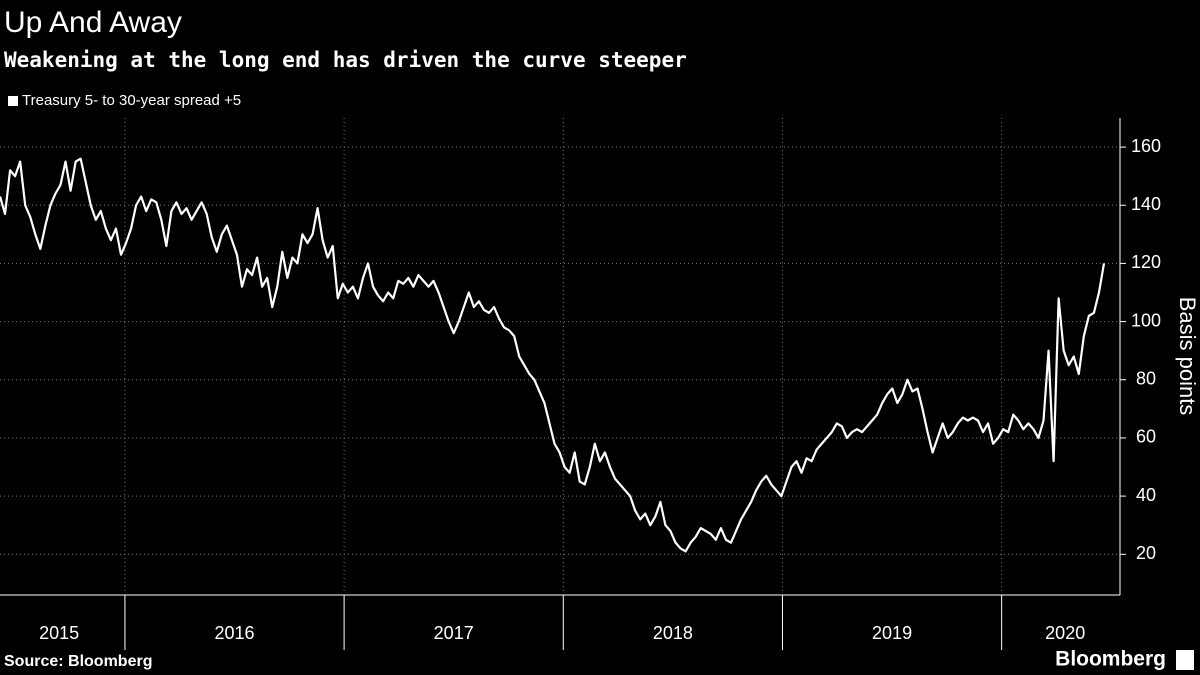 The image size is (1200, 675). What do you see at coordinates (131, 100) in the screenshot?
I see `legend-label: Treasury 5- to 30-year spread +5` at bounding box center [131, 100].